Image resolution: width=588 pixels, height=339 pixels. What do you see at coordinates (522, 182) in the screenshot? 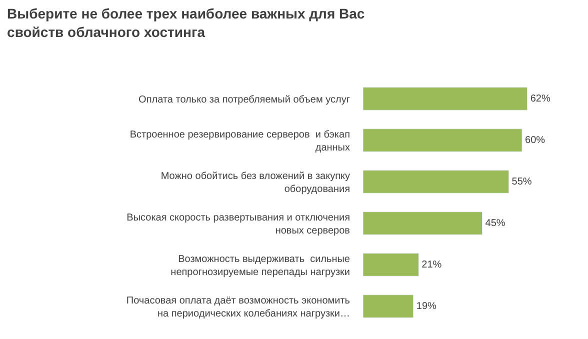
I see `data-label: 55%` at bounding box center [522, 182].